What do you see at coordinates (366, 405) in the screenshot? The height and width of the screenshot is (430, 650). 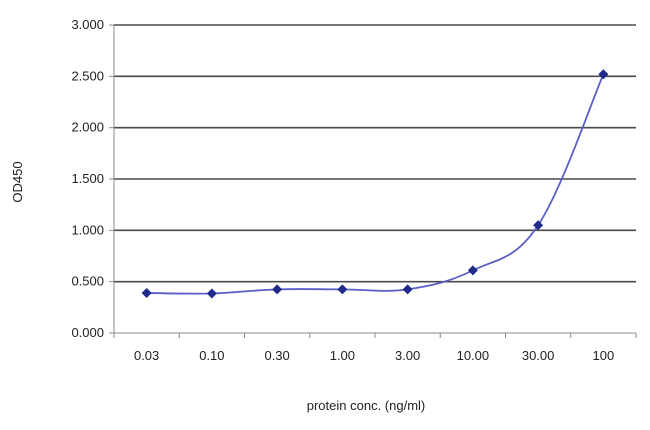 I see `x-axis-title: protein conc. (ng/ml)` at bounding box center [366, 405].